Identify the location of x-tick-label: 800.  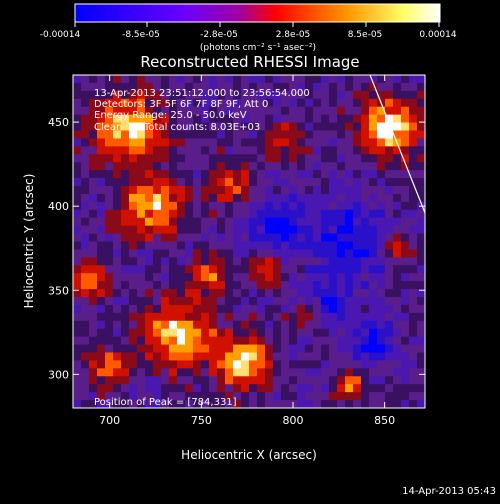
(293, 420).